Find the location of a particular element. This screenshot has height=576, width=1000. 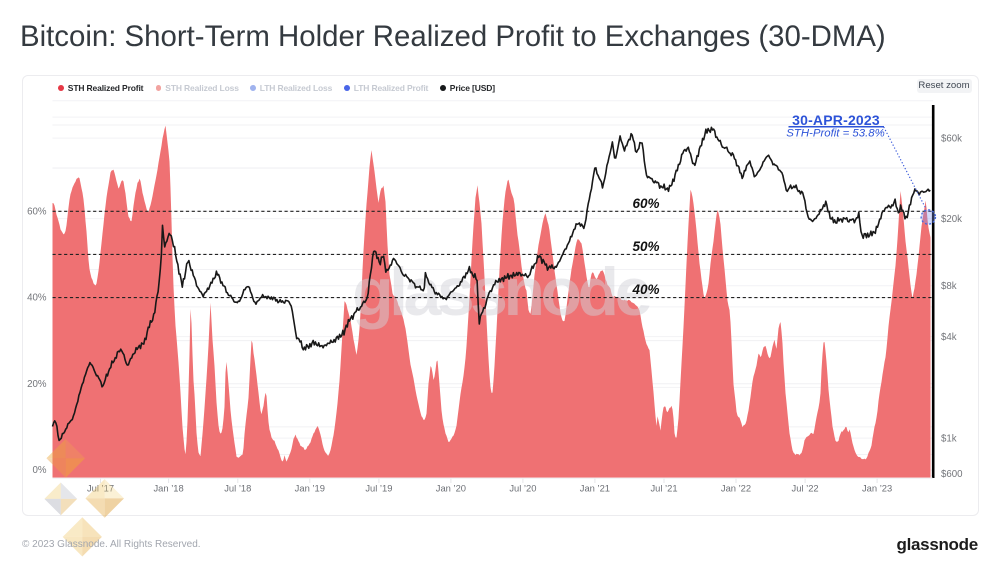

svg-text: 20% is located at coordinates (37, 384).